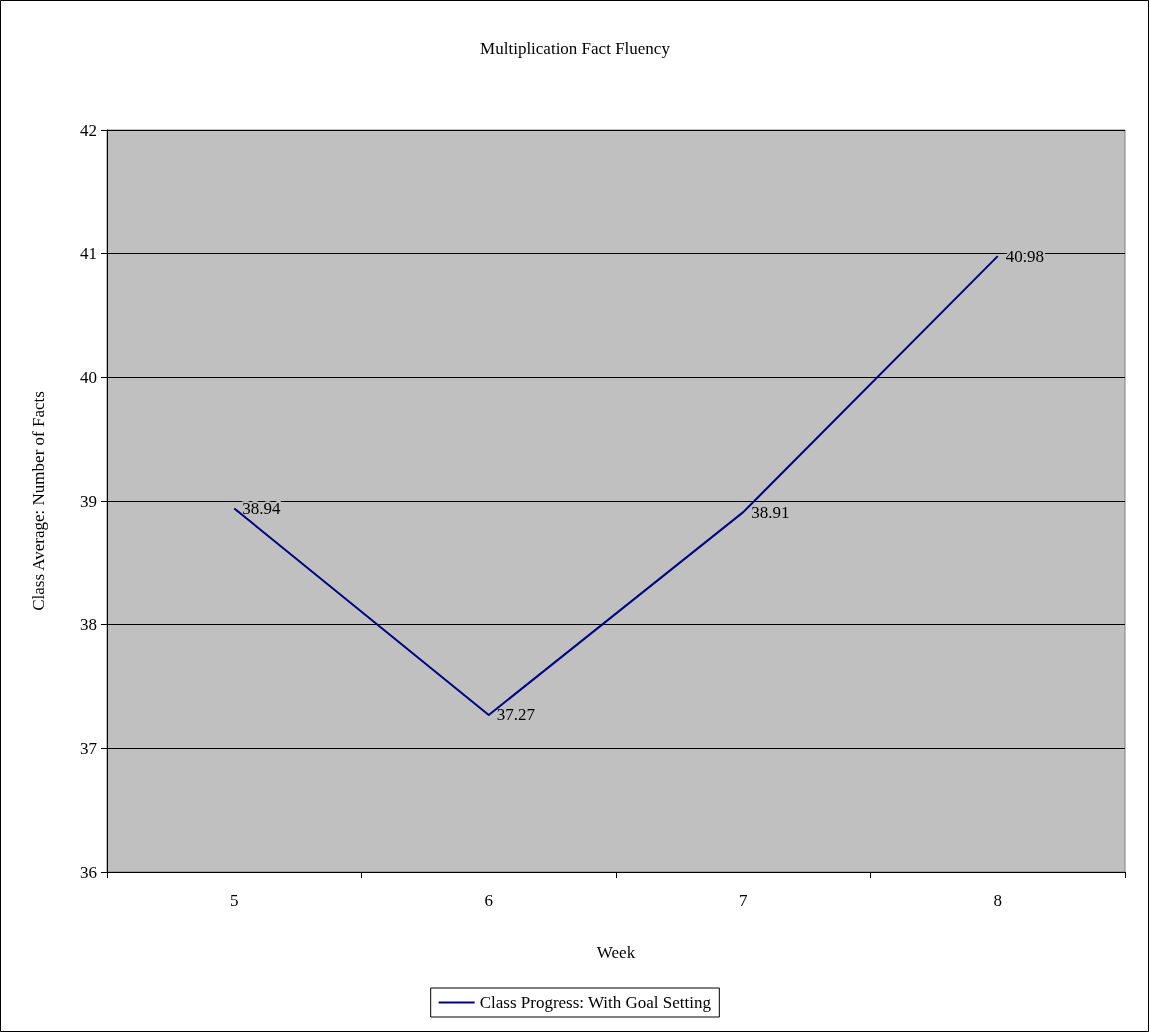 The image size is (1150, 1033). I want to click on y-tick-label: 39, so click(88, 501).